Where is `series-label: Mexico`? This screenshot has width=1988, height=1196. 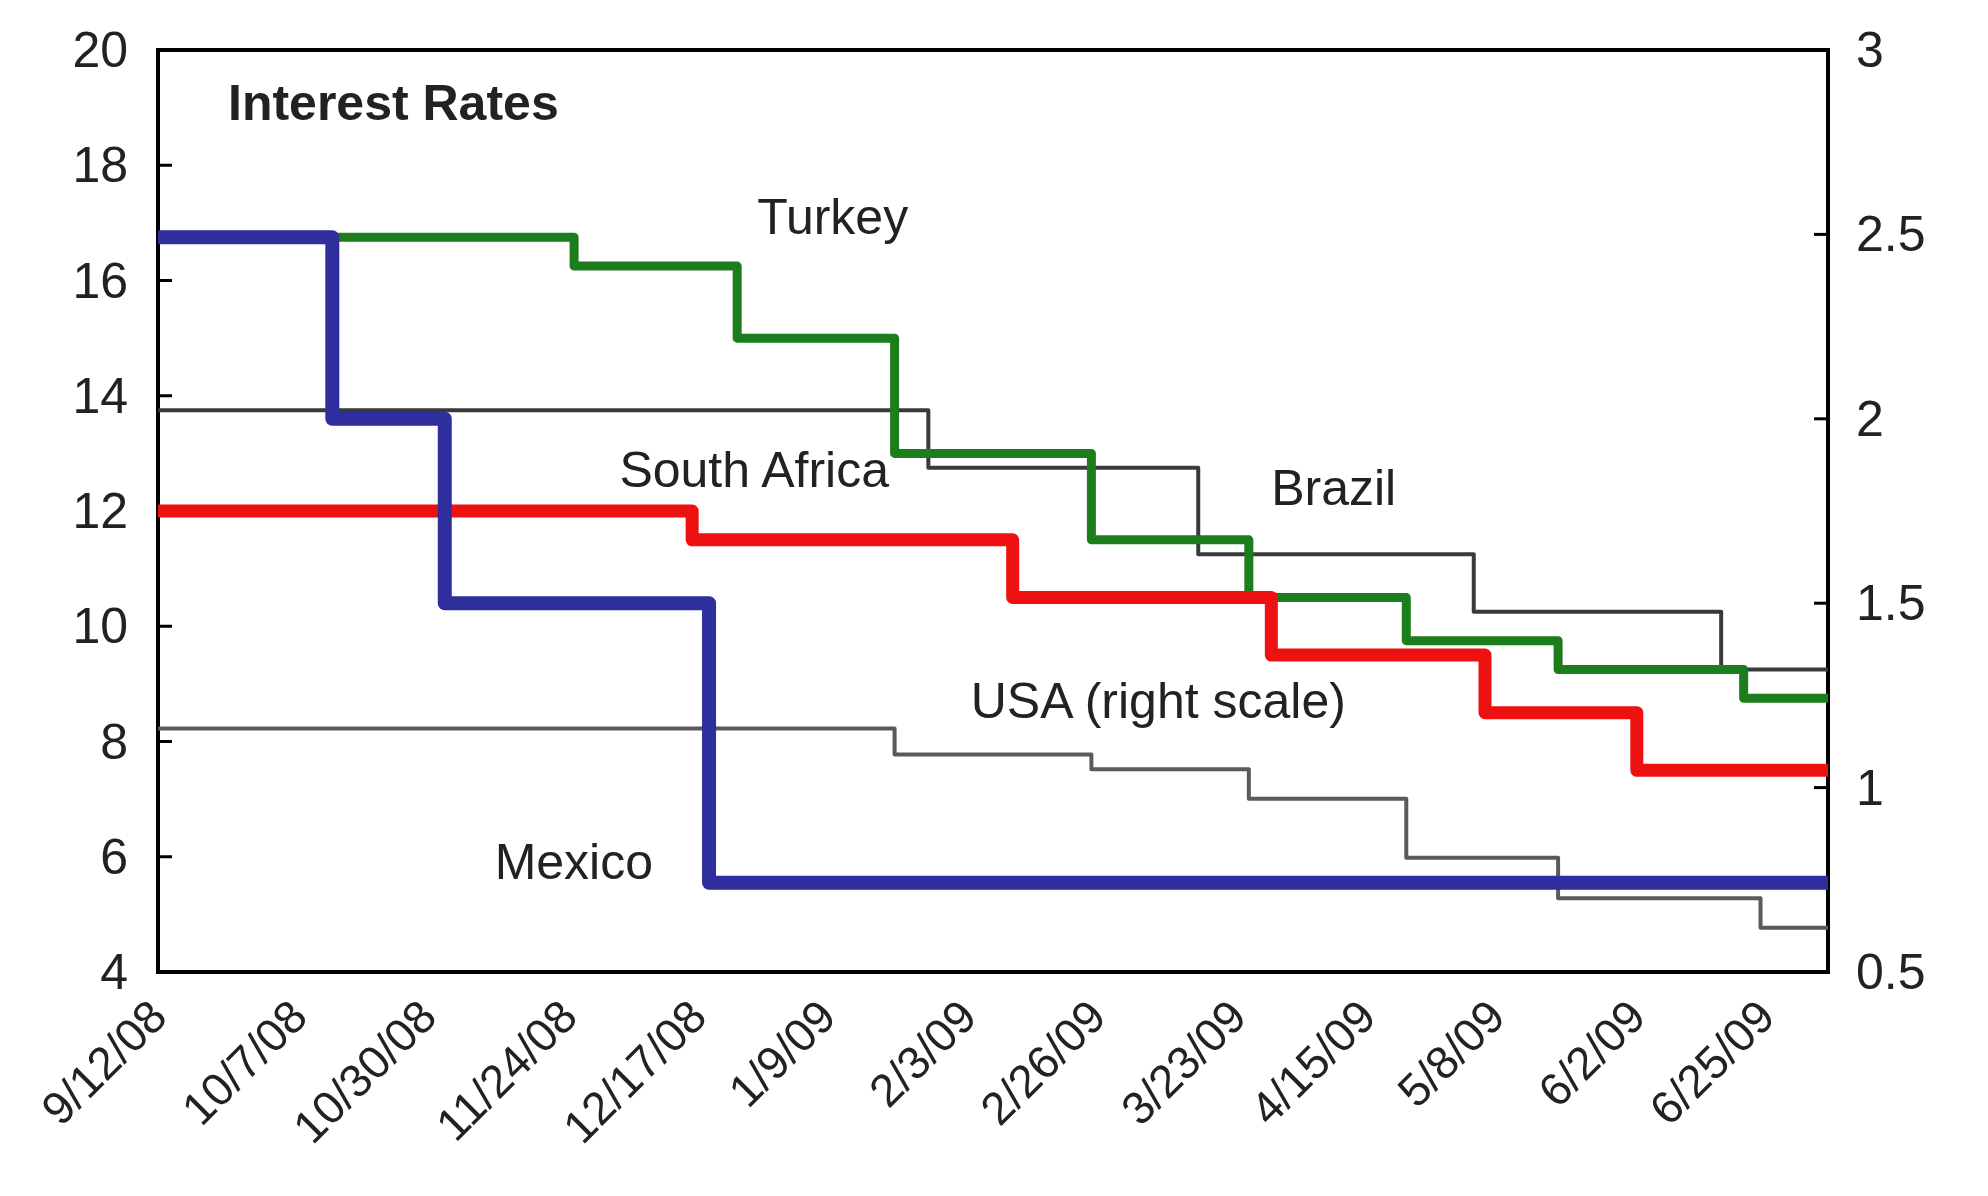 series-label: Mexico is located at coordinates (574, 862).